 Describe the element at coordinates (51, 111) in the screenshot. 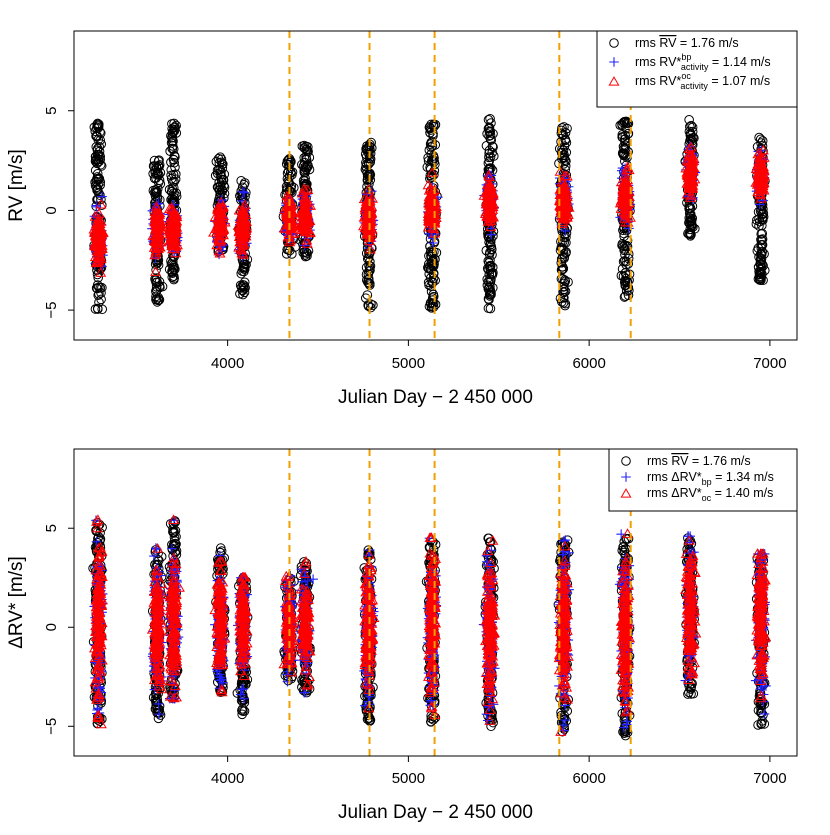

I see `y-tick-label: 5` at that location.